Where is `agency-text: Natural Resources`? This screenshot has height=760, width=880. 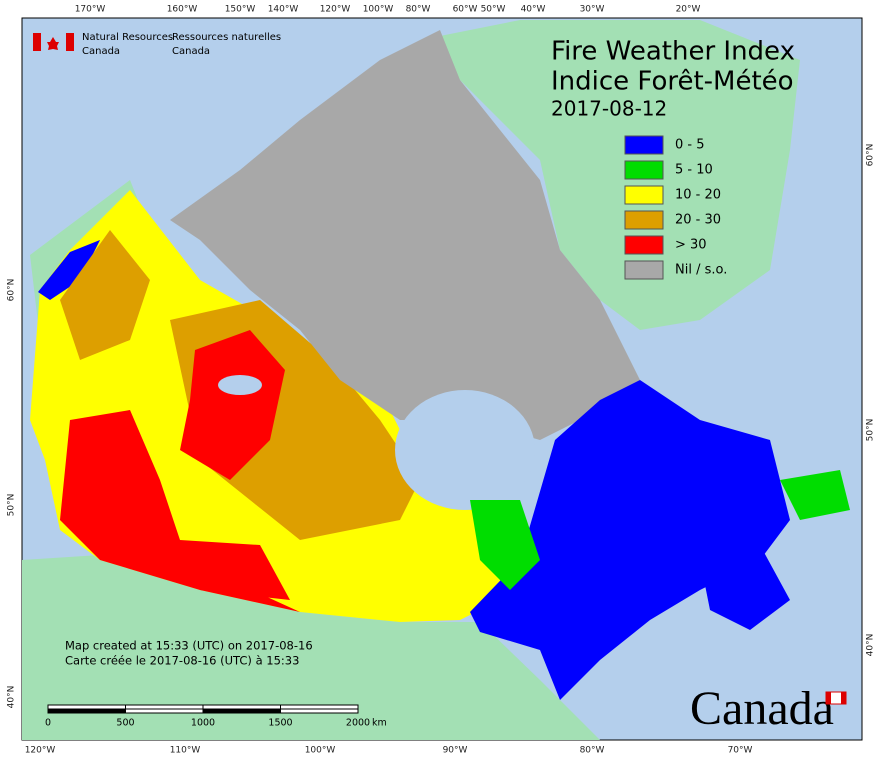
agency-text: Natural Resources is located at coordinates (127, 37).